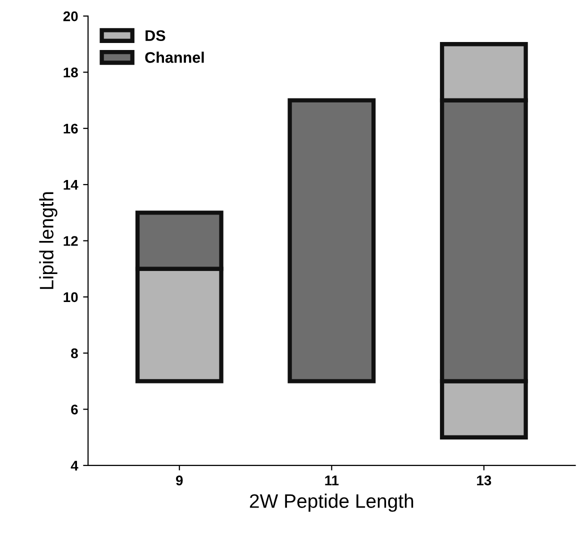  What do you see at coordinates (156, 36) in the screenshot?
I see `legend-label: DS` at bounding box center [156, 36].